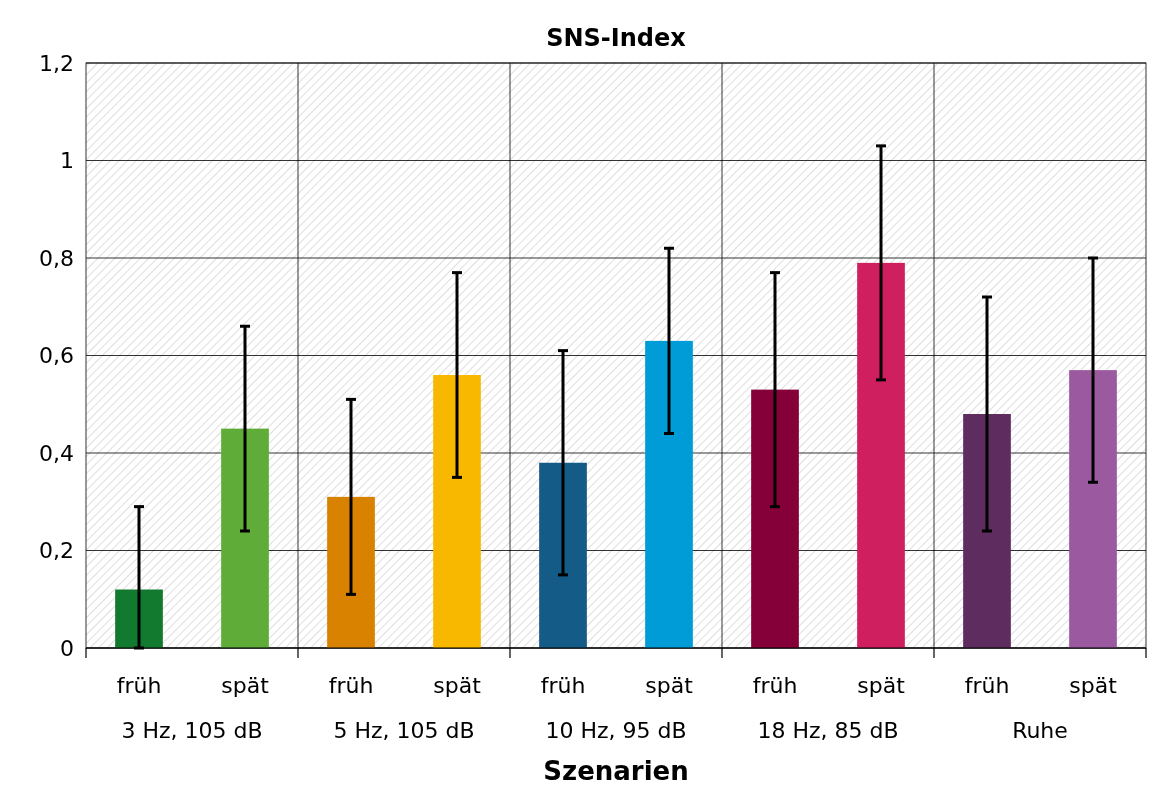 This screenshot has width=1156, height=798. What do you see at coordinates (56, 63) in the screenshot?
I see `y-tick-label: 1,2` at bounding box center [56, 63].